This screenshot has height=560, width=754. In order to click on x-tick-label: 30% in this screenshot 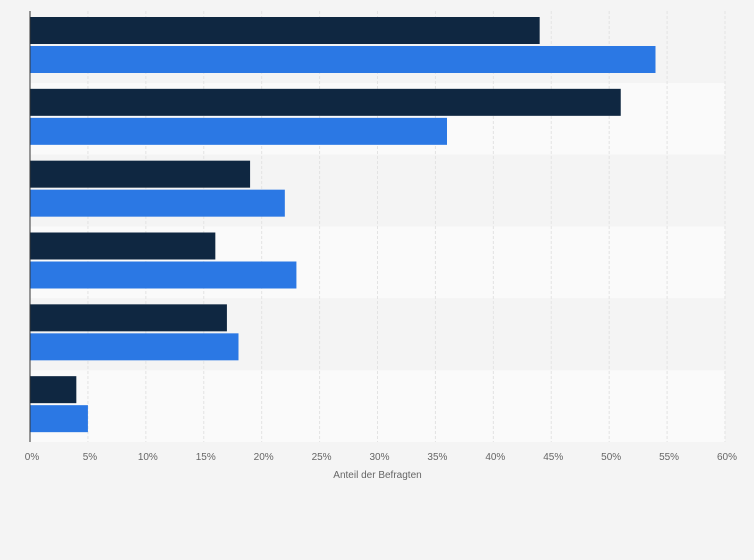, I will do `click(379, 457)`.